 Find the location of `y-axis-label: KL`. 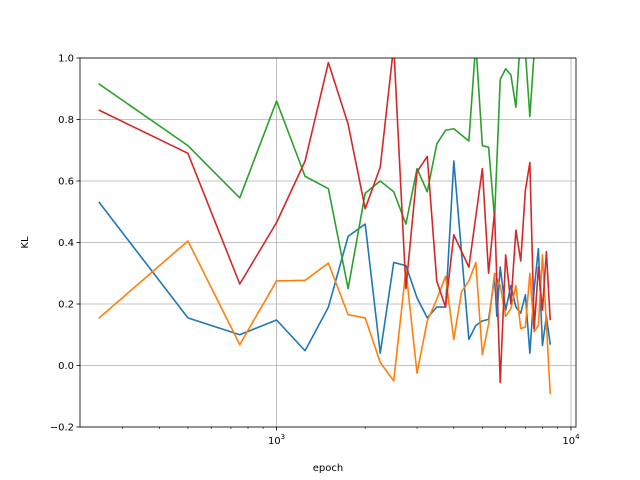

y-axis-label: KL is located at coordinates (25, 242).